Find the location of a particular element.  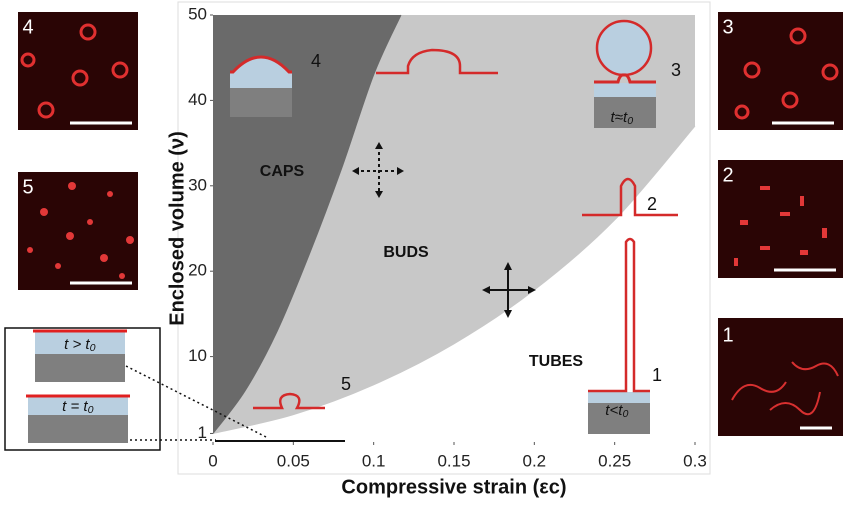

micrograph-number: 4 is located at coordinates (27, 27).